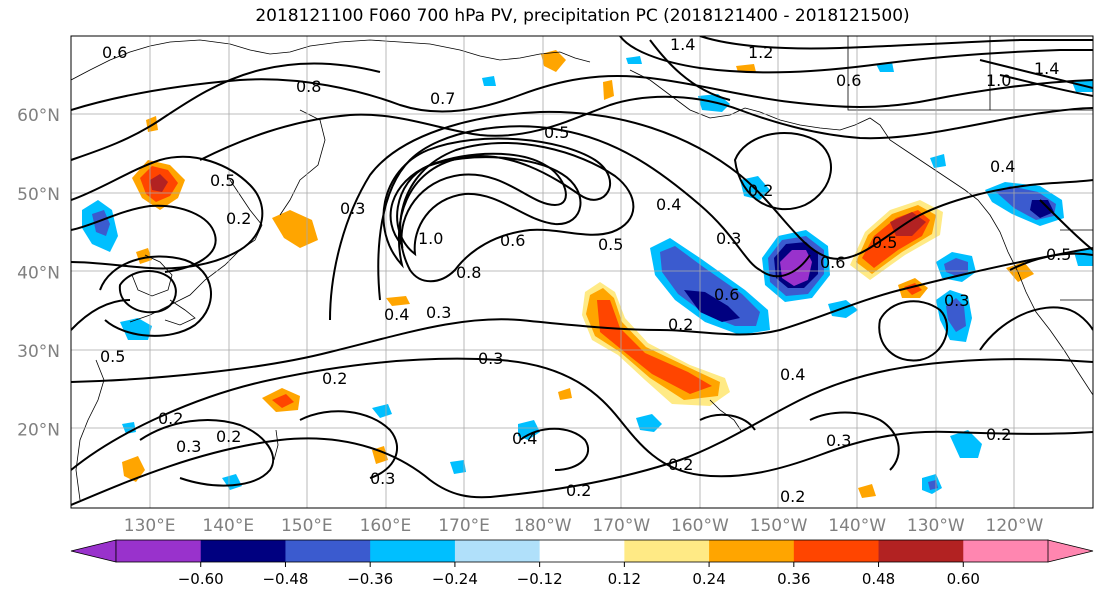  What do you see at coordinates (38, 352) in the screenshot?
I see `latitude-label: 30°N` at bounding box center [38, 352].